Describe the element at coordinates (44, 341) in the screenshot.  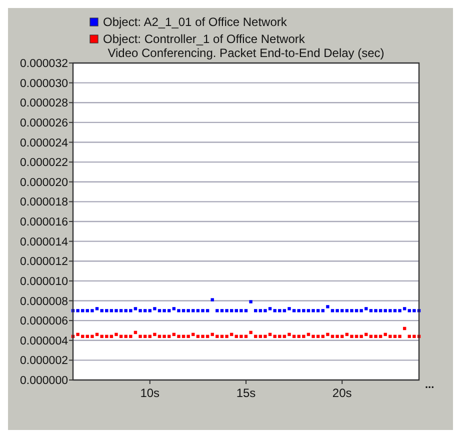
I see `y-tick-label: 0.000004` at that location.